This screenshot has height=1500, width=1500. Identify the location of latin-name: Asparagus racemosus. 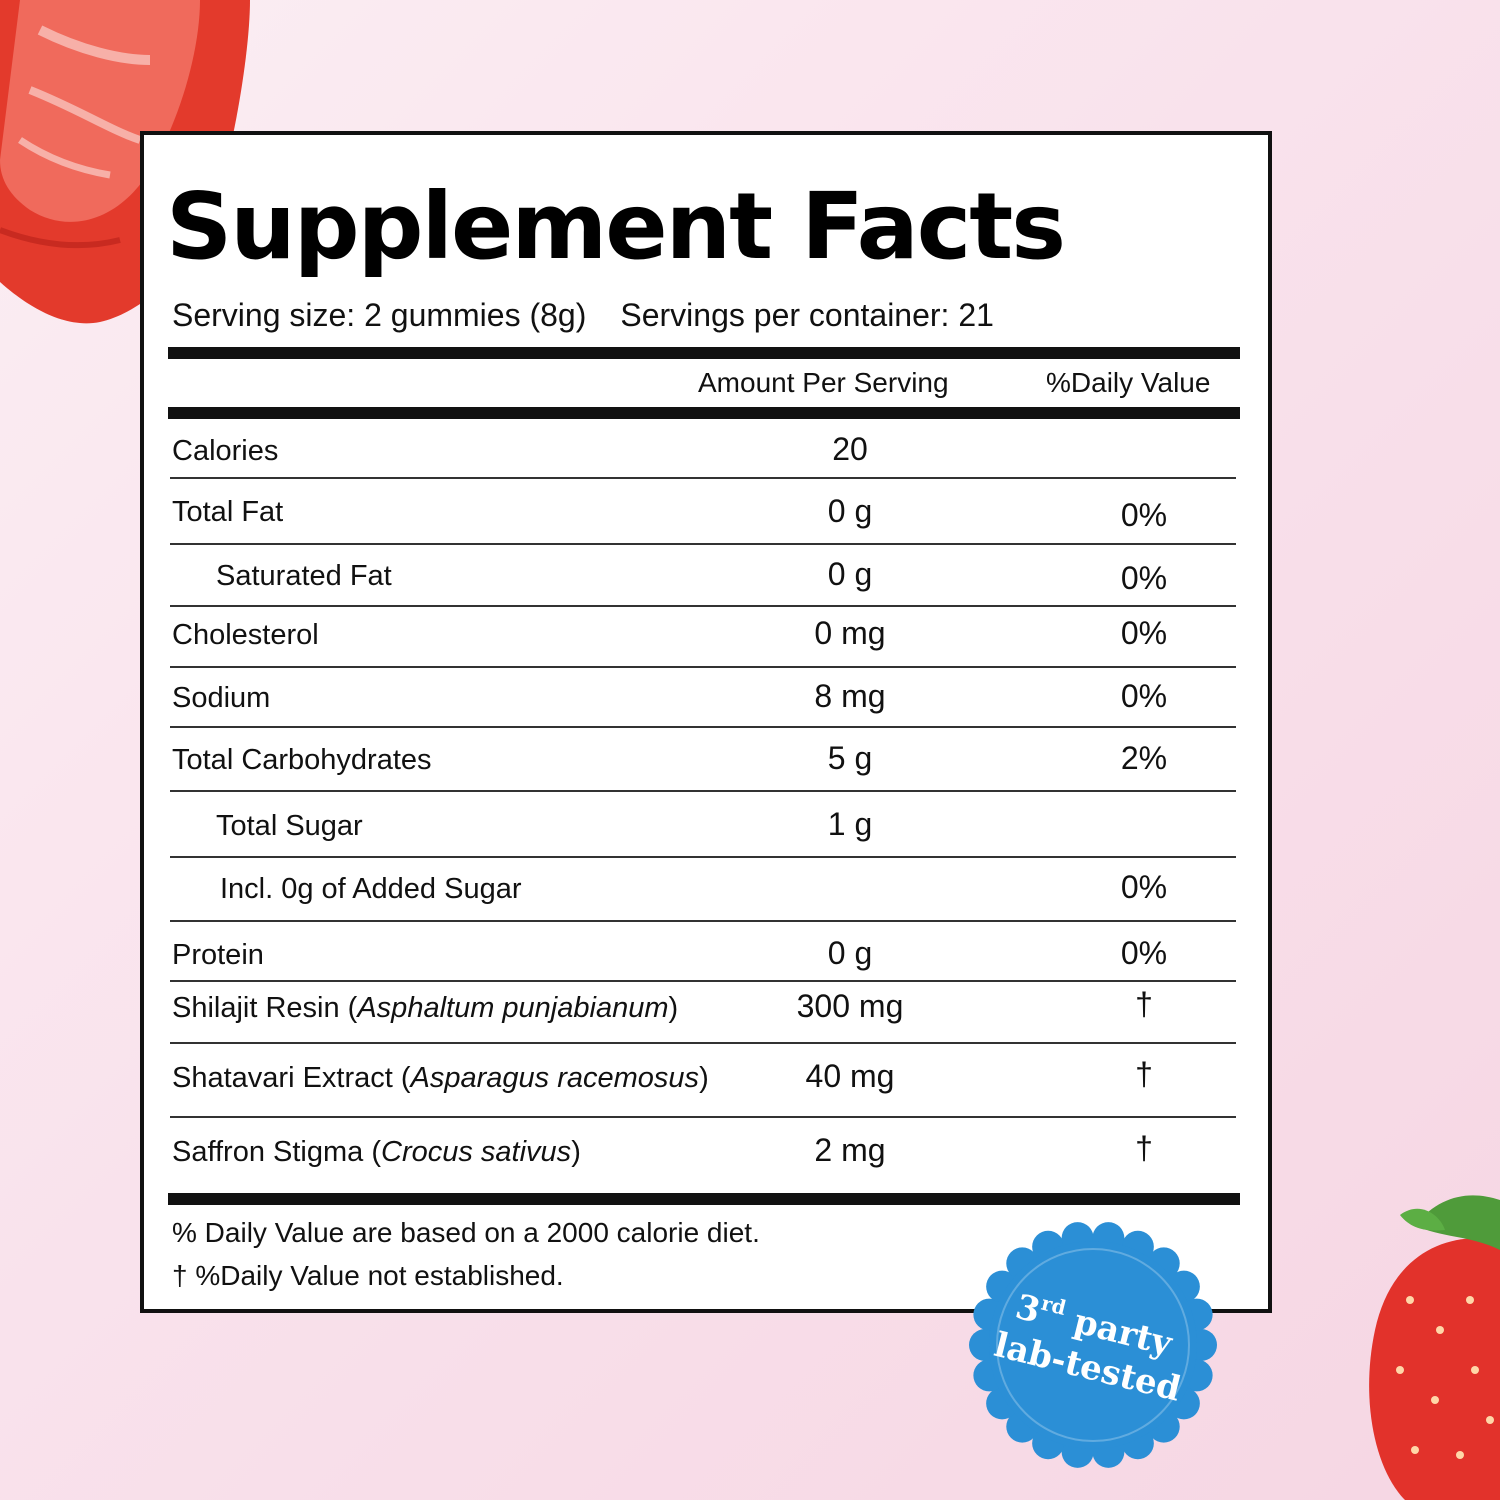
(555, 1078).